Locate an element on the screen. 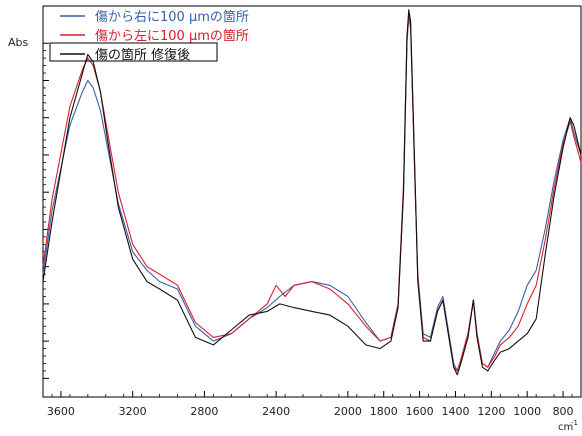 This screenshot has width=582, height=436. x-tick-label: 3600 is located at coordinates (61, 411).